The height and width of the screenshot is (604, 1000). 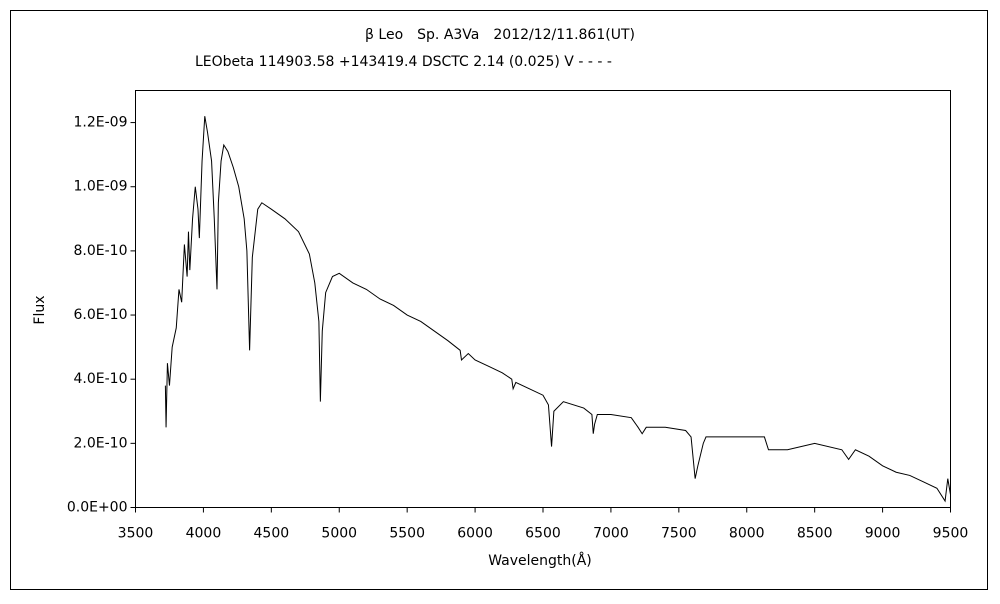 I want to click on x-axis-label: Wavelength(Å), so click(x=540, y=560).